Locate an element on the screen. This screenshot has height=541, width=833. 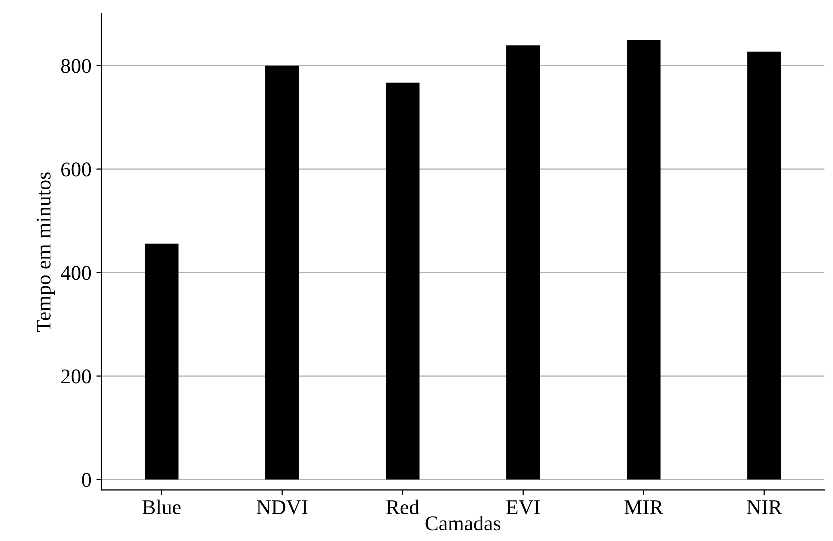
y-tick-label: 0 is located at coordinates (87, 480).